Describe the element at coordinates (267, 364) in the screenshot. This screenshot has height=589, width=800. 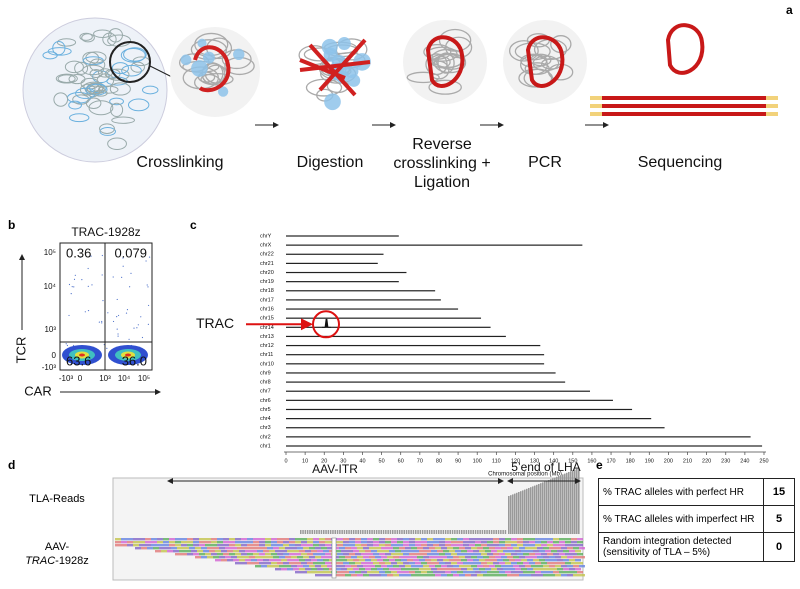
I see `y-tick-label: chr10` at that location.